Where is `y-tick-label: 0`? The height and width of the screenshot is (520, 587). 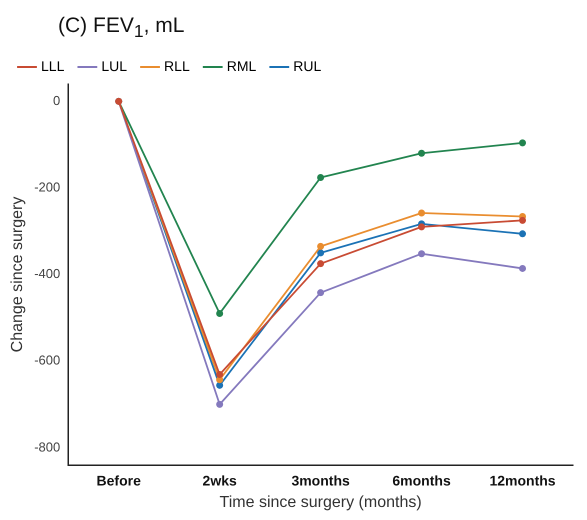
y-tick-label: 0 is located at coordinates (56, 100).